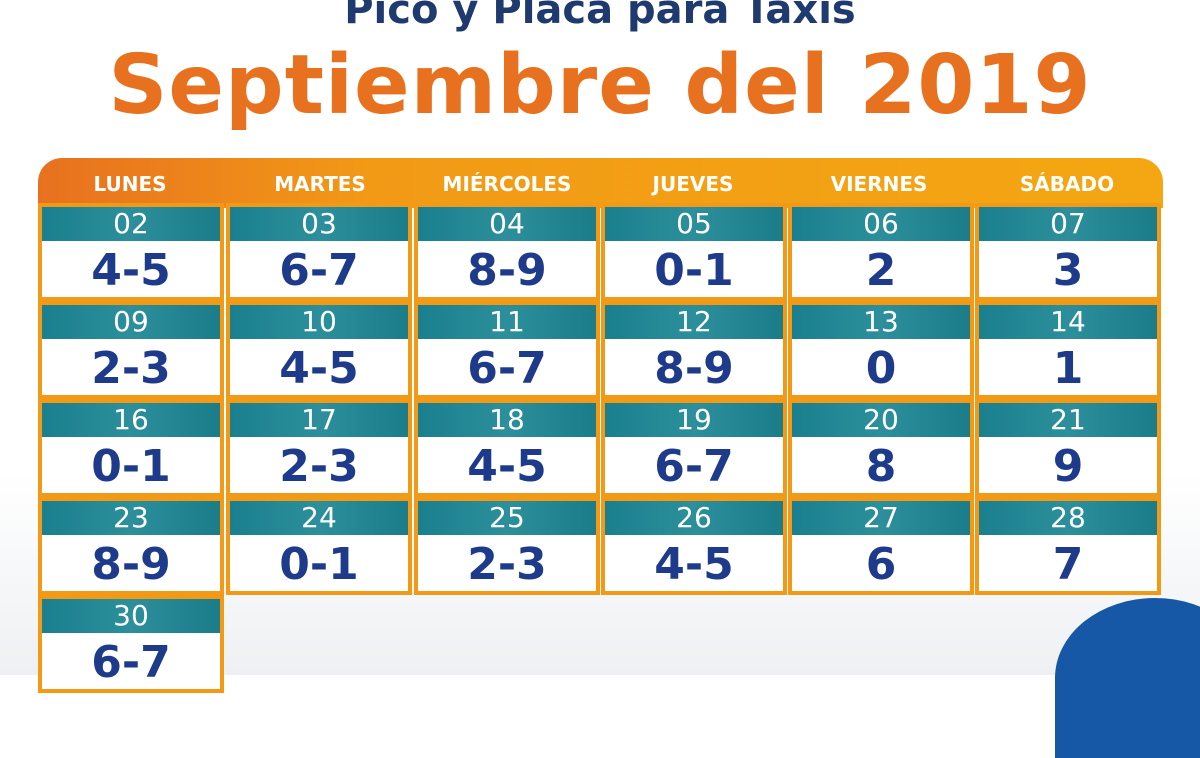 Image resolution: width=1200 pixels, height=758 pixels. Describe the element at coordinates (131, 616) in the screenshot. I see `day-number: 30` at that location.